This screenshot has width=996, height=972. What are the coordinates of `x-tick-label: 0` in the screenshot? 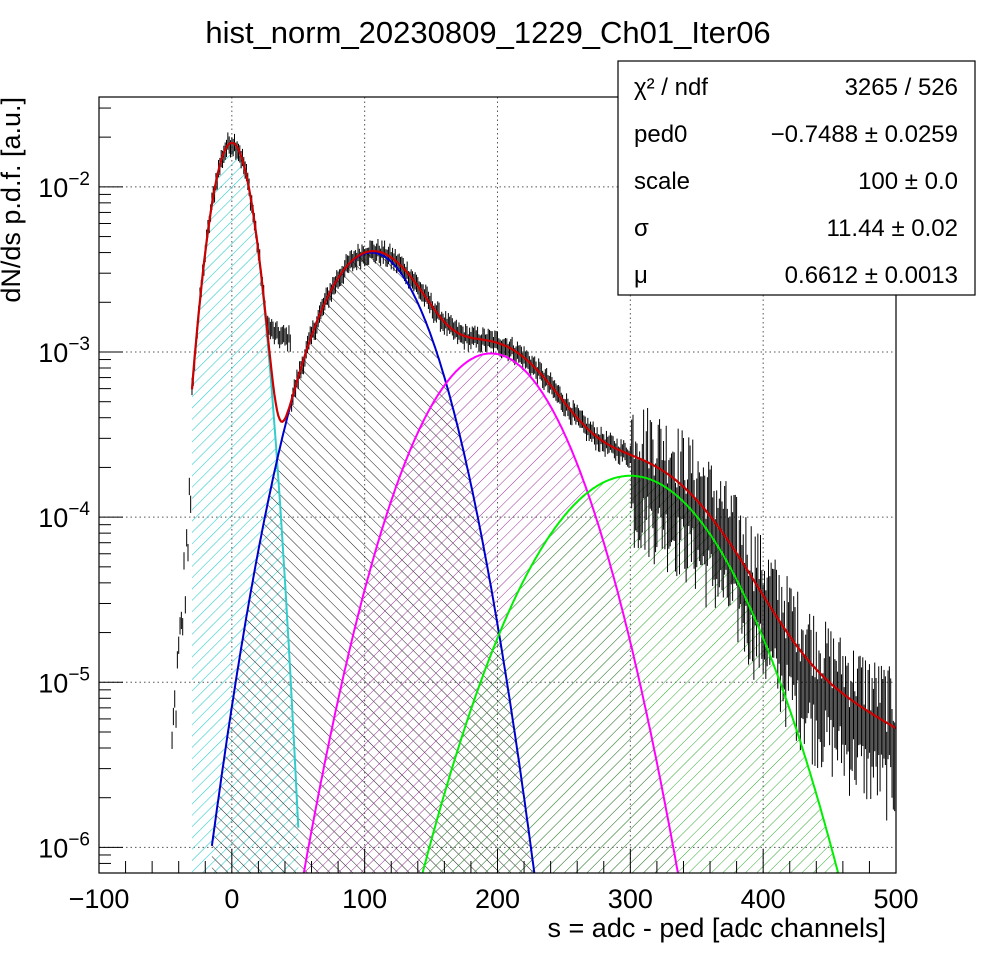 It's located at (231, 899).